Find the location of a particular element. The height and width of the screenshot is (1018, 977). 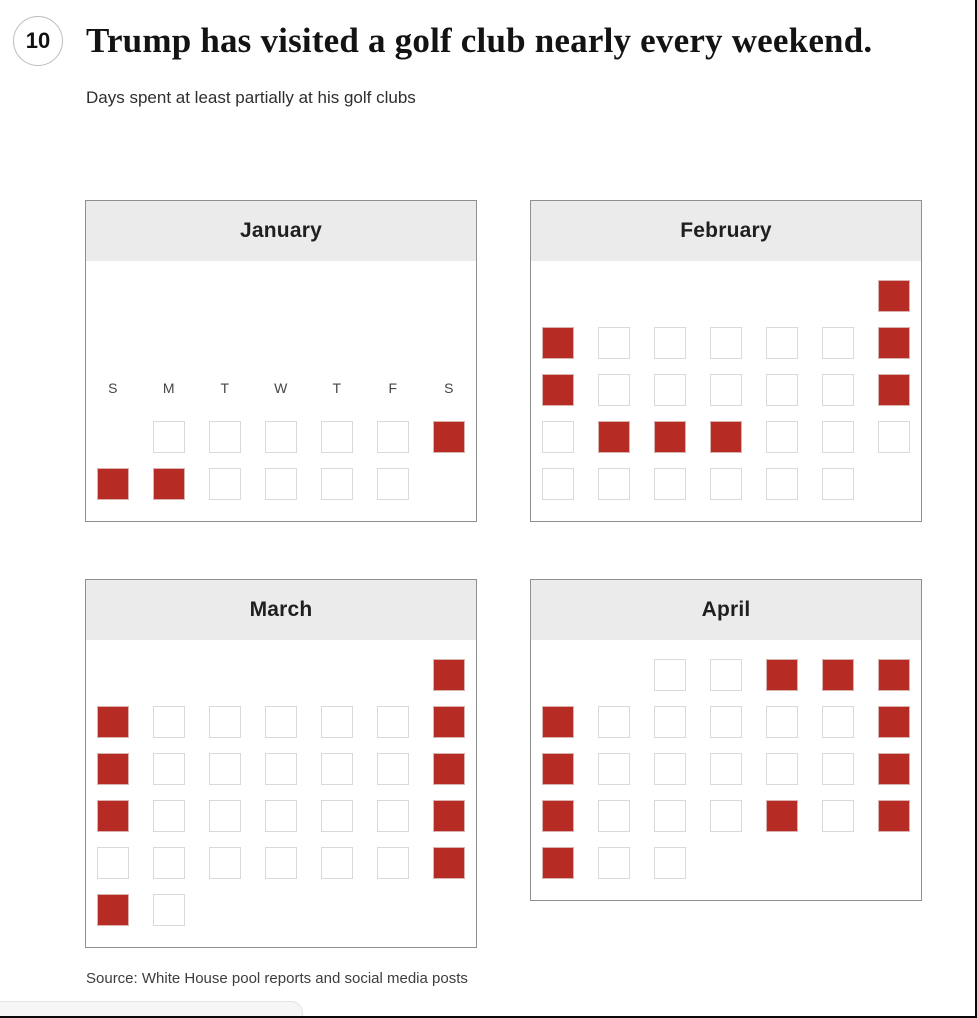

month-header: January is located at coordinates (281, 231).